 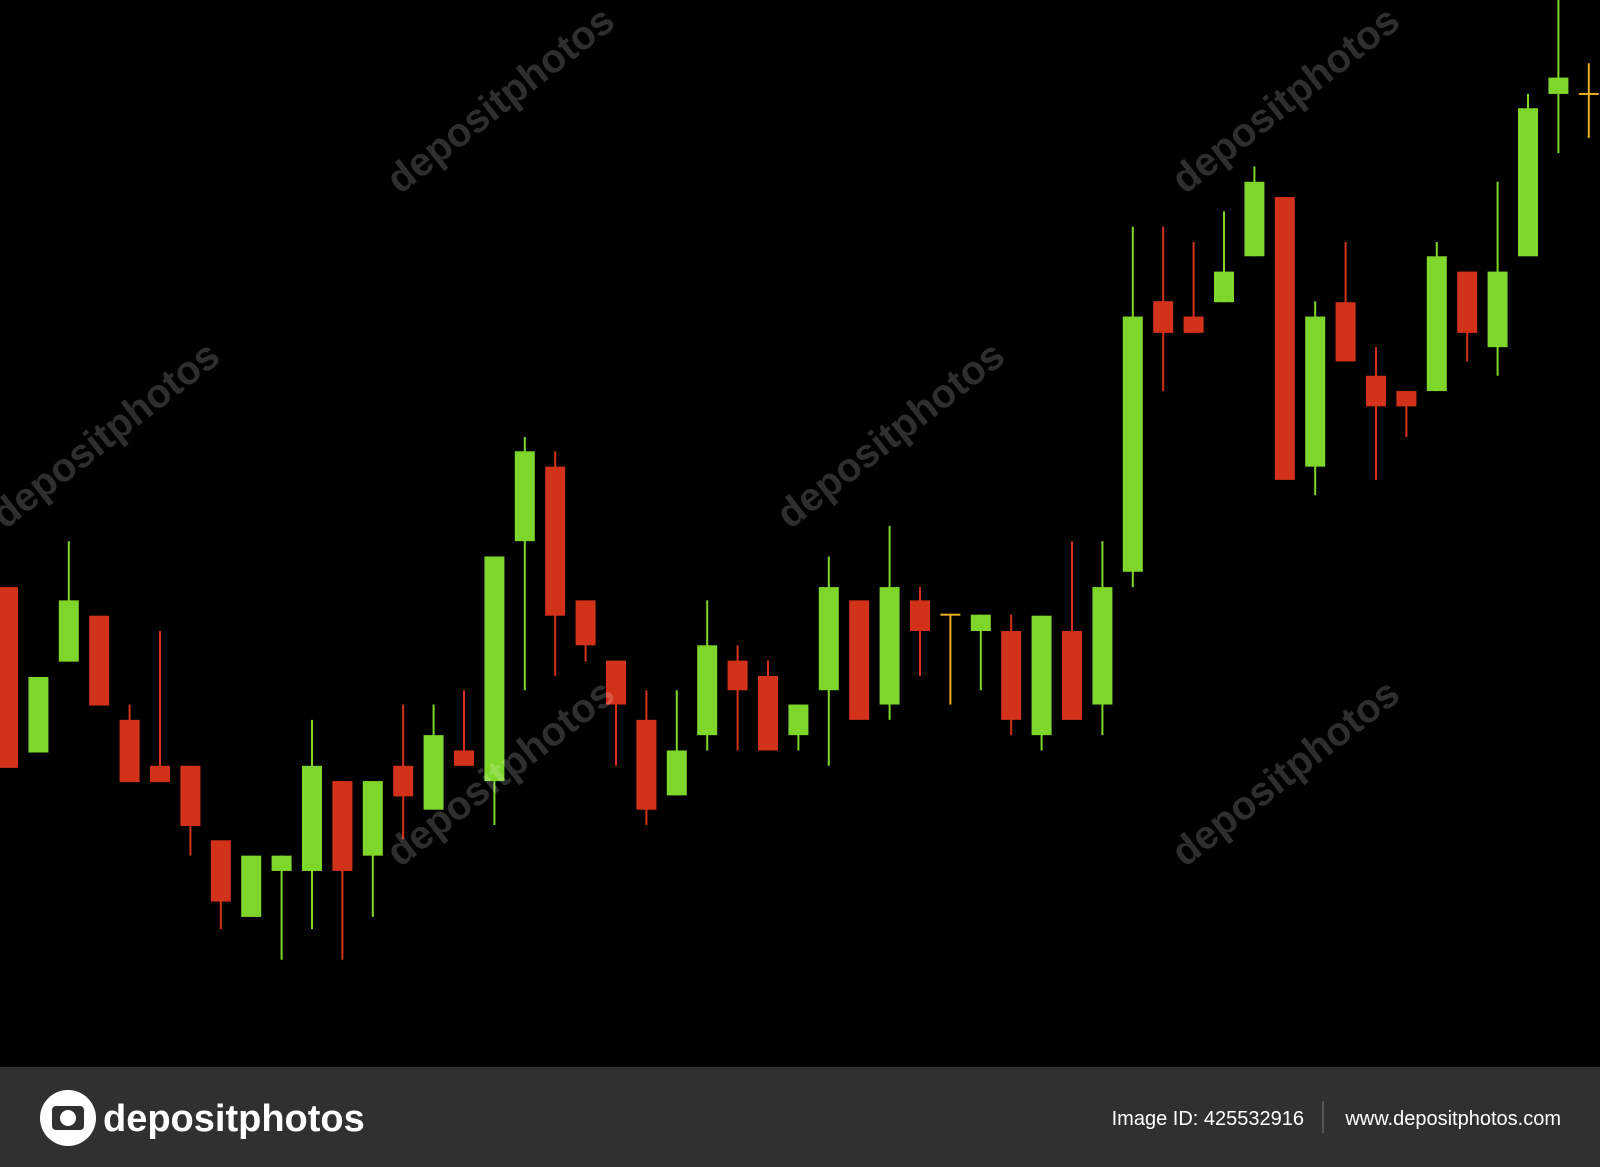 What do you see at coordinates (1452, 1119) in the screenshot?
I see `url: www.depositphotos.com` at bounding box center [1452, 1119].